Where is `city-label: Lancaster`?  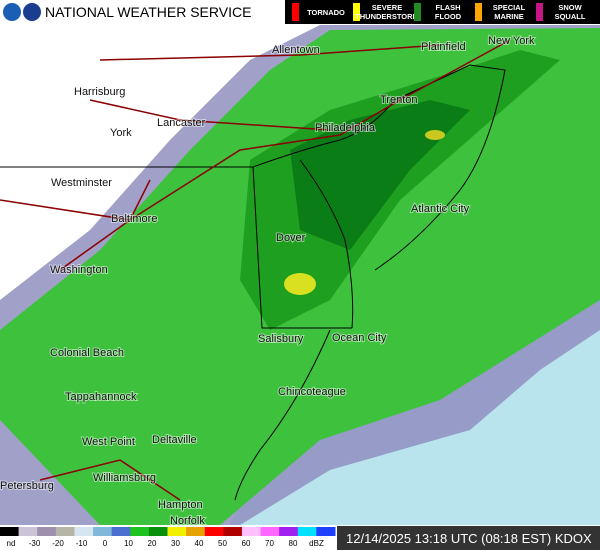 city-label: Lancaster is located at coordinates (181, 123).